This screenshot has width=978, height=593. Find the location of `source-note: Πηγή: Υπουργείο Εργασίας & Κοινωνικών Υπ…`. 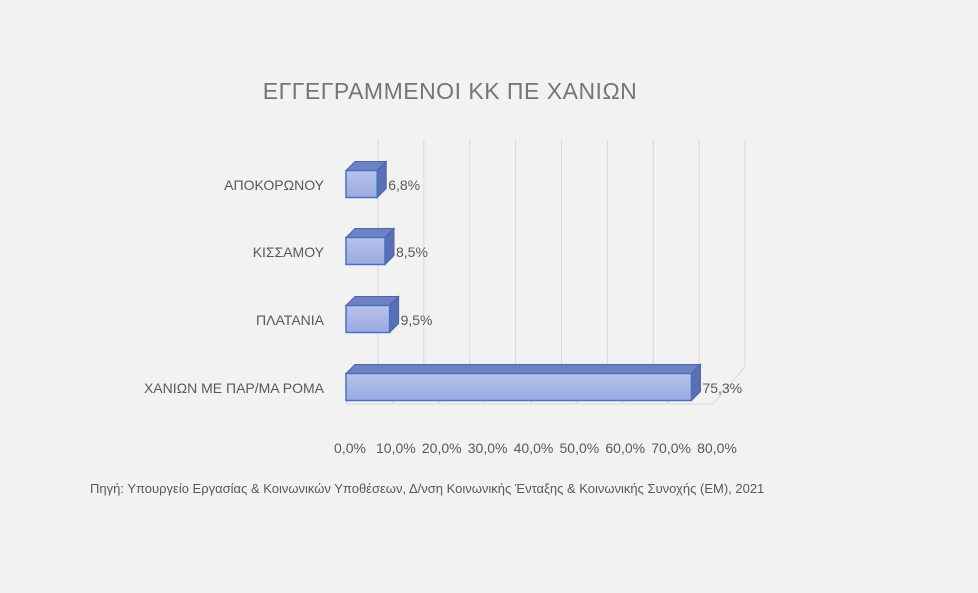

source-note: Πηγή: Υπουργείο Εργασίας & Κοινωνικών Υπ… is located at coordinates (427, 488).